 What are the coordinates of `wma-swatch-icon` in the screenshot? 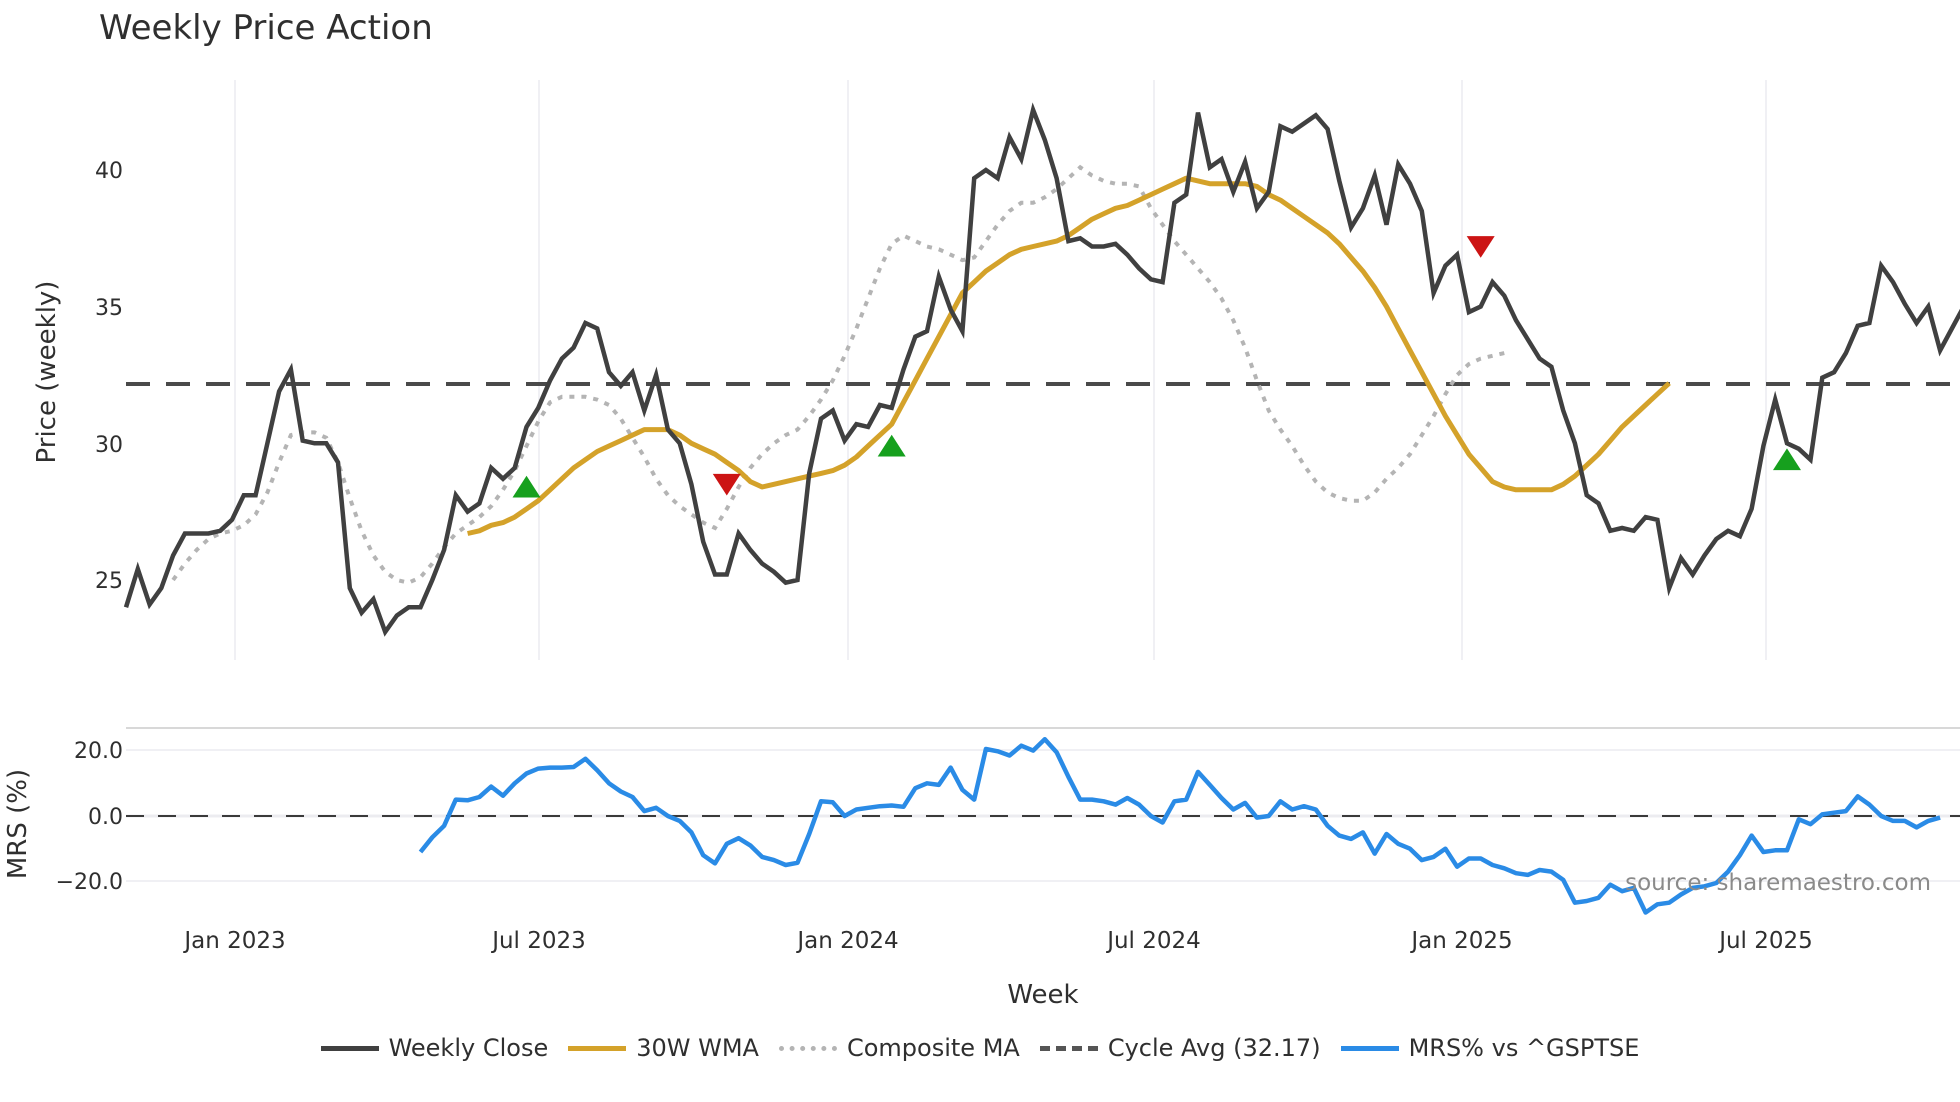 It's located at (597, 1048).